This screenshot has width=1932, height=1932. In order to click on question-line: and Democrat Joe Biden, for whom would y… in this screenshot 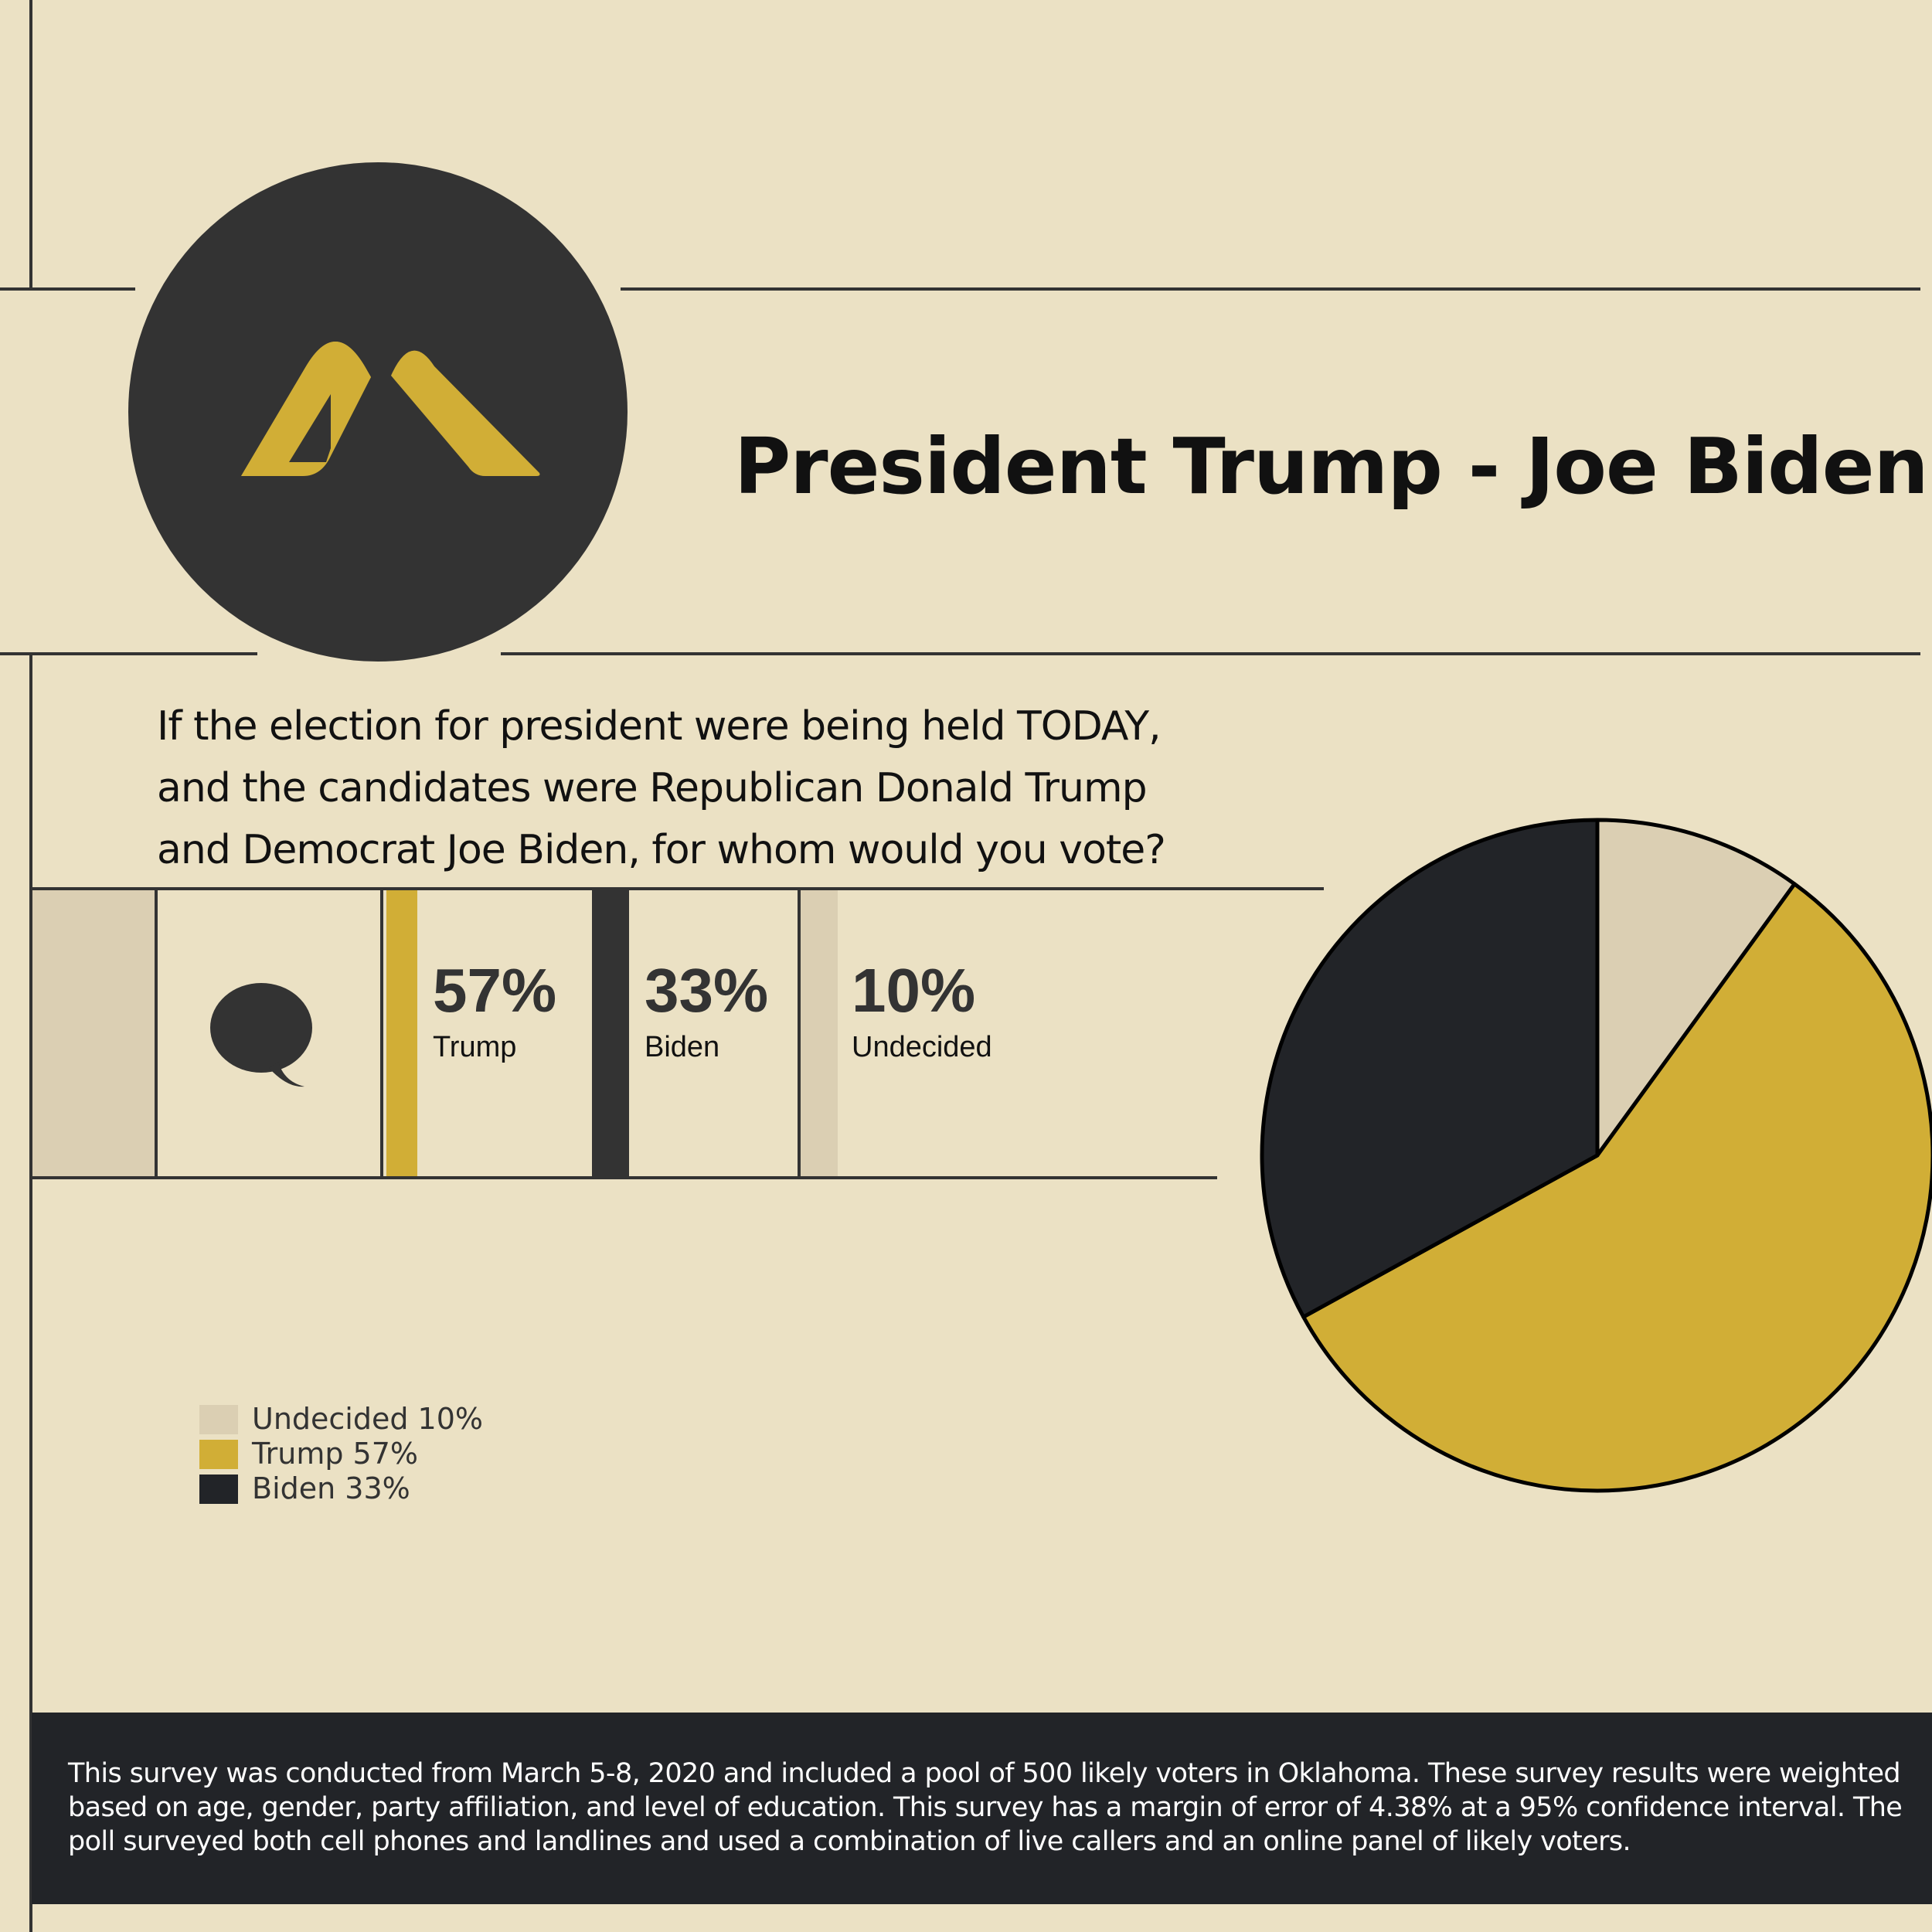, I will do `click(662, 850)`.